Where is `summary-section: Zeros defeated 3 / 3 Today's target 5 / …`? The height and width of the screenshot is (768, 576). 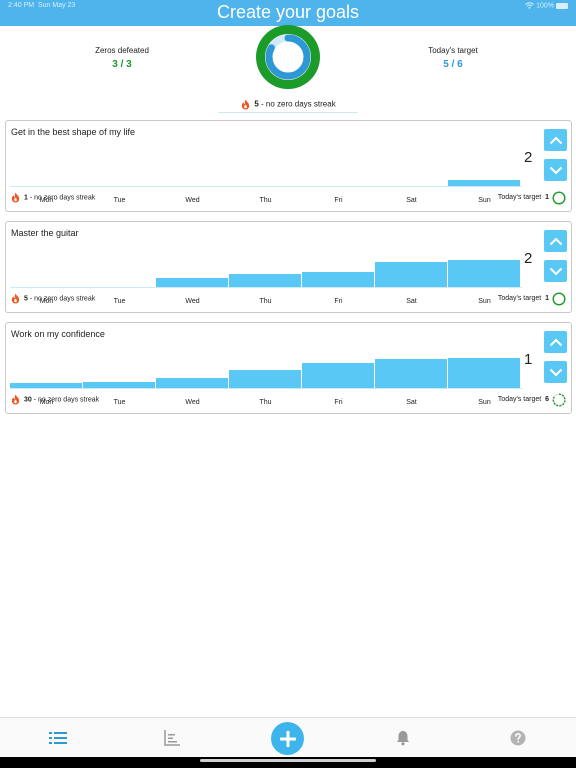
summary-section: Zeros defeated 3 / 3 Today's target 5 / … is located at coordinates (288, 70).